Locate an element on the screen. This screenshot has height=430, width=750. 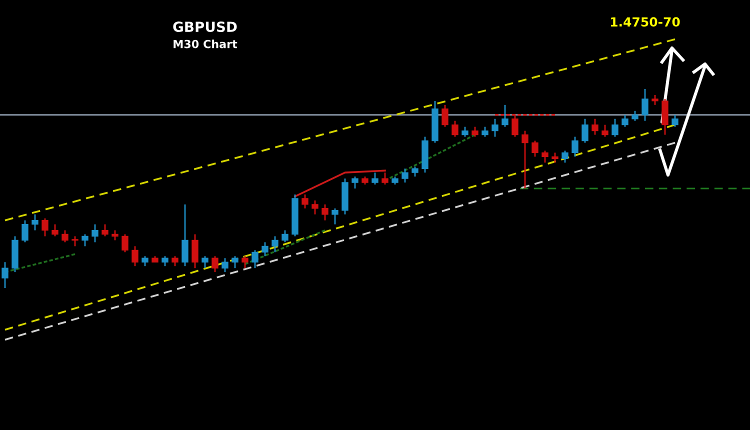
chart-title: GBPUSD is located at coordinates (205, 27).